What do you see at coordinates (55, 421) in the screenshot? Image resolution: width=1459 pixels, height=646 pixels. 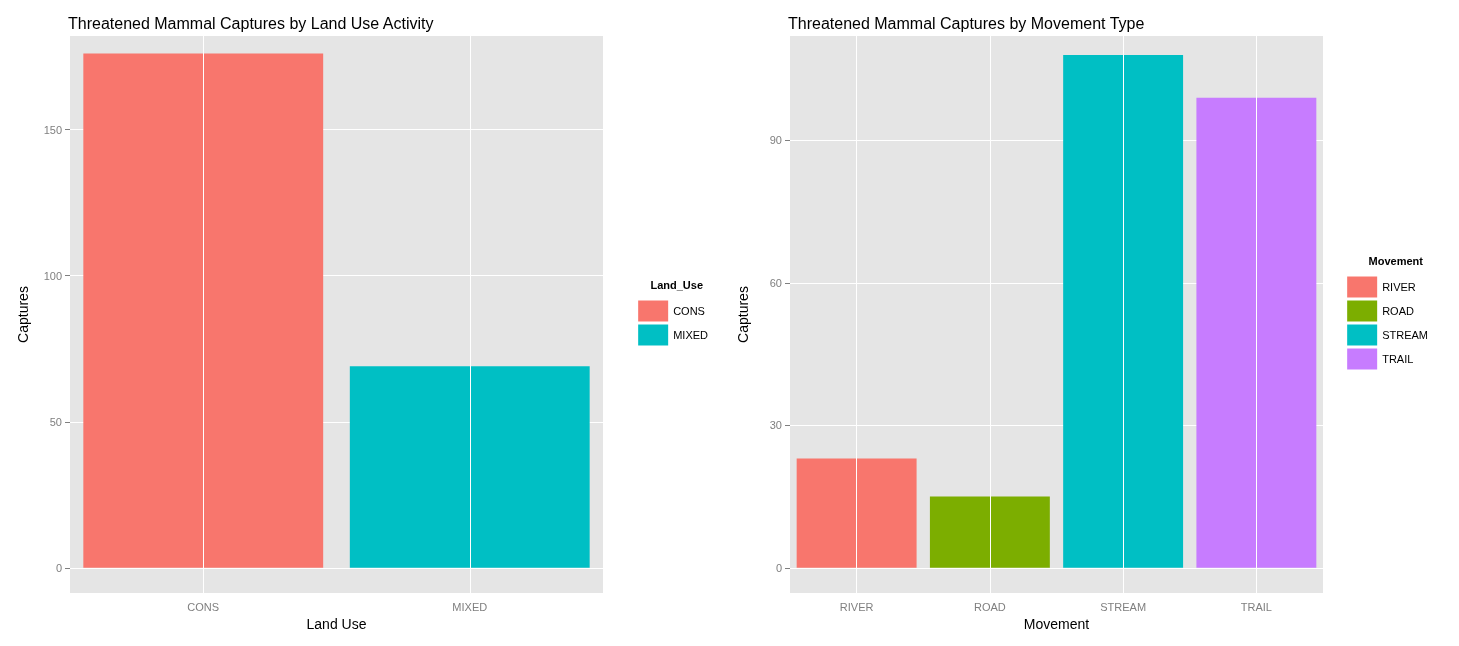 I see `y-tick-label: 50` at bounding box center [55, 421].